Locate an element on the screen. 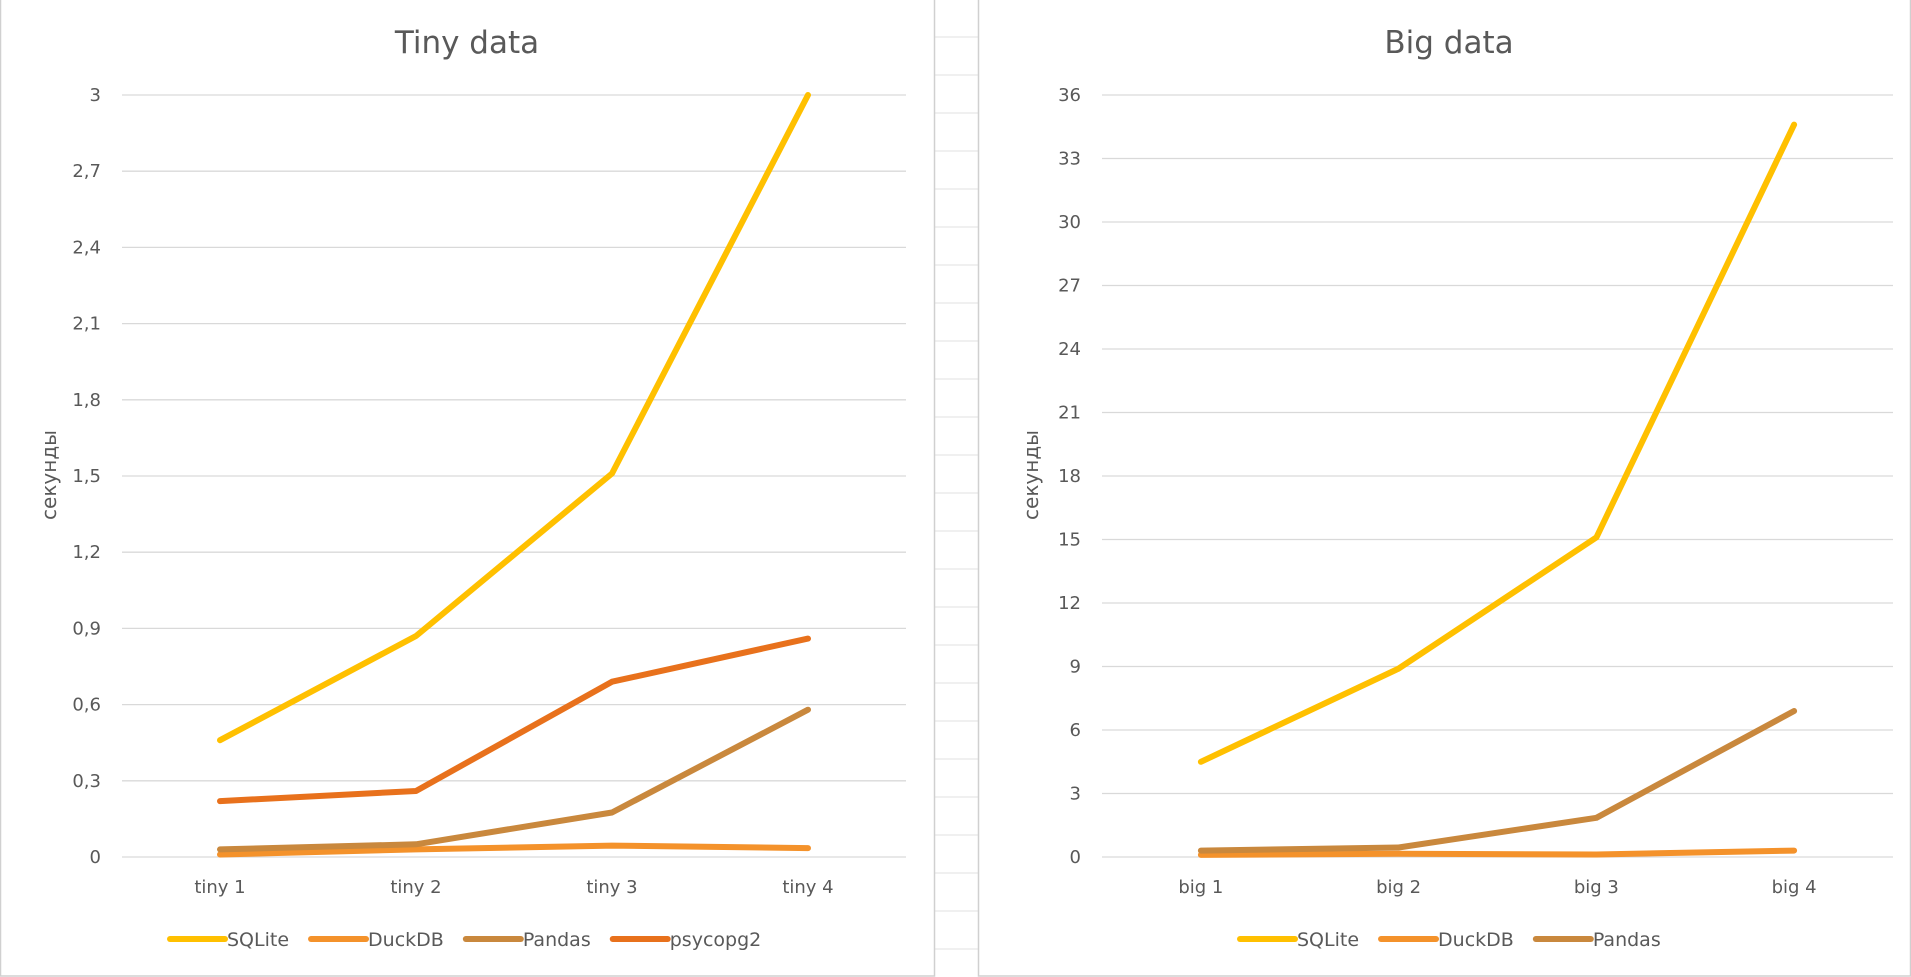 This screenshot has width=1911, height=977. y-tick-label: 1,5 is located at coordinates (86, 476).